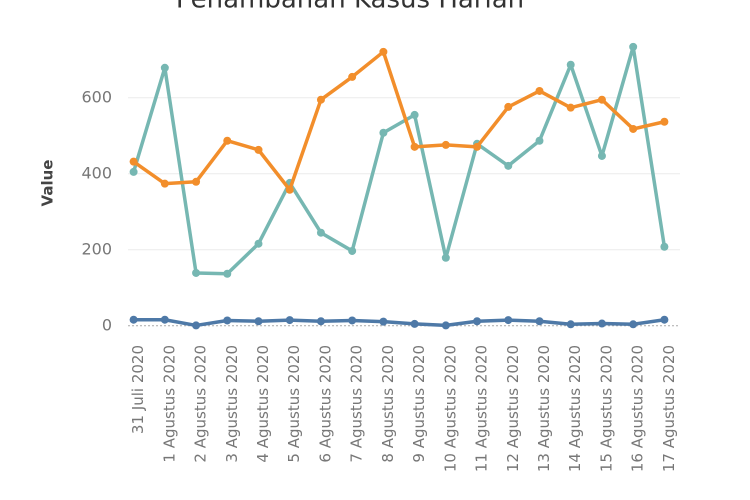 This screenshot has width=750, height=500. What do you see at coordinates (96, 96) in the screenshot?
I see `y-tick-label: 600` at bounding box center [96, 96].